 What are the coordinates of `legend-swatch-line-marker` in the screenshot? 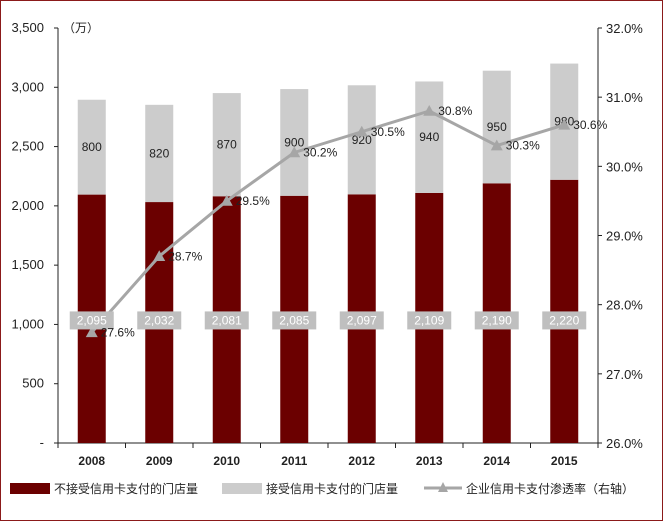 It's located at (443, 487).